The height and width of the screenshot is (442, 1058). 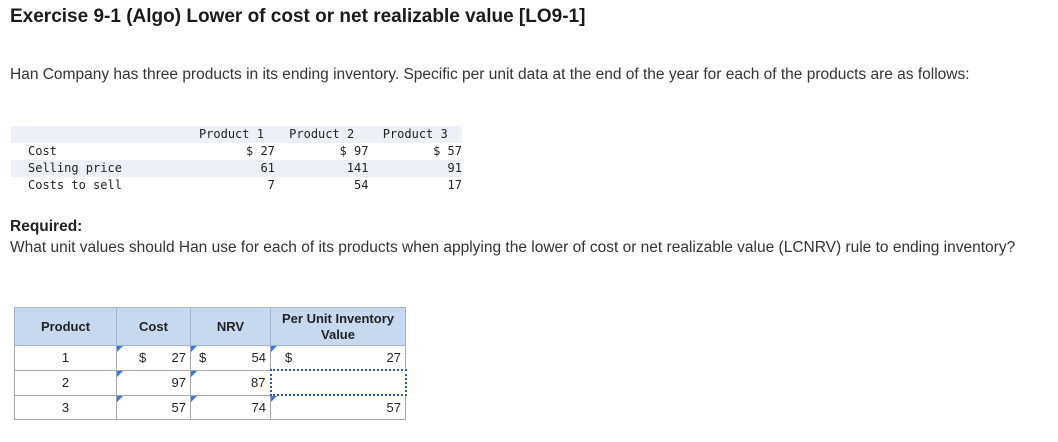 I want to click on row-label: Cost, so click(x=42, y=151).